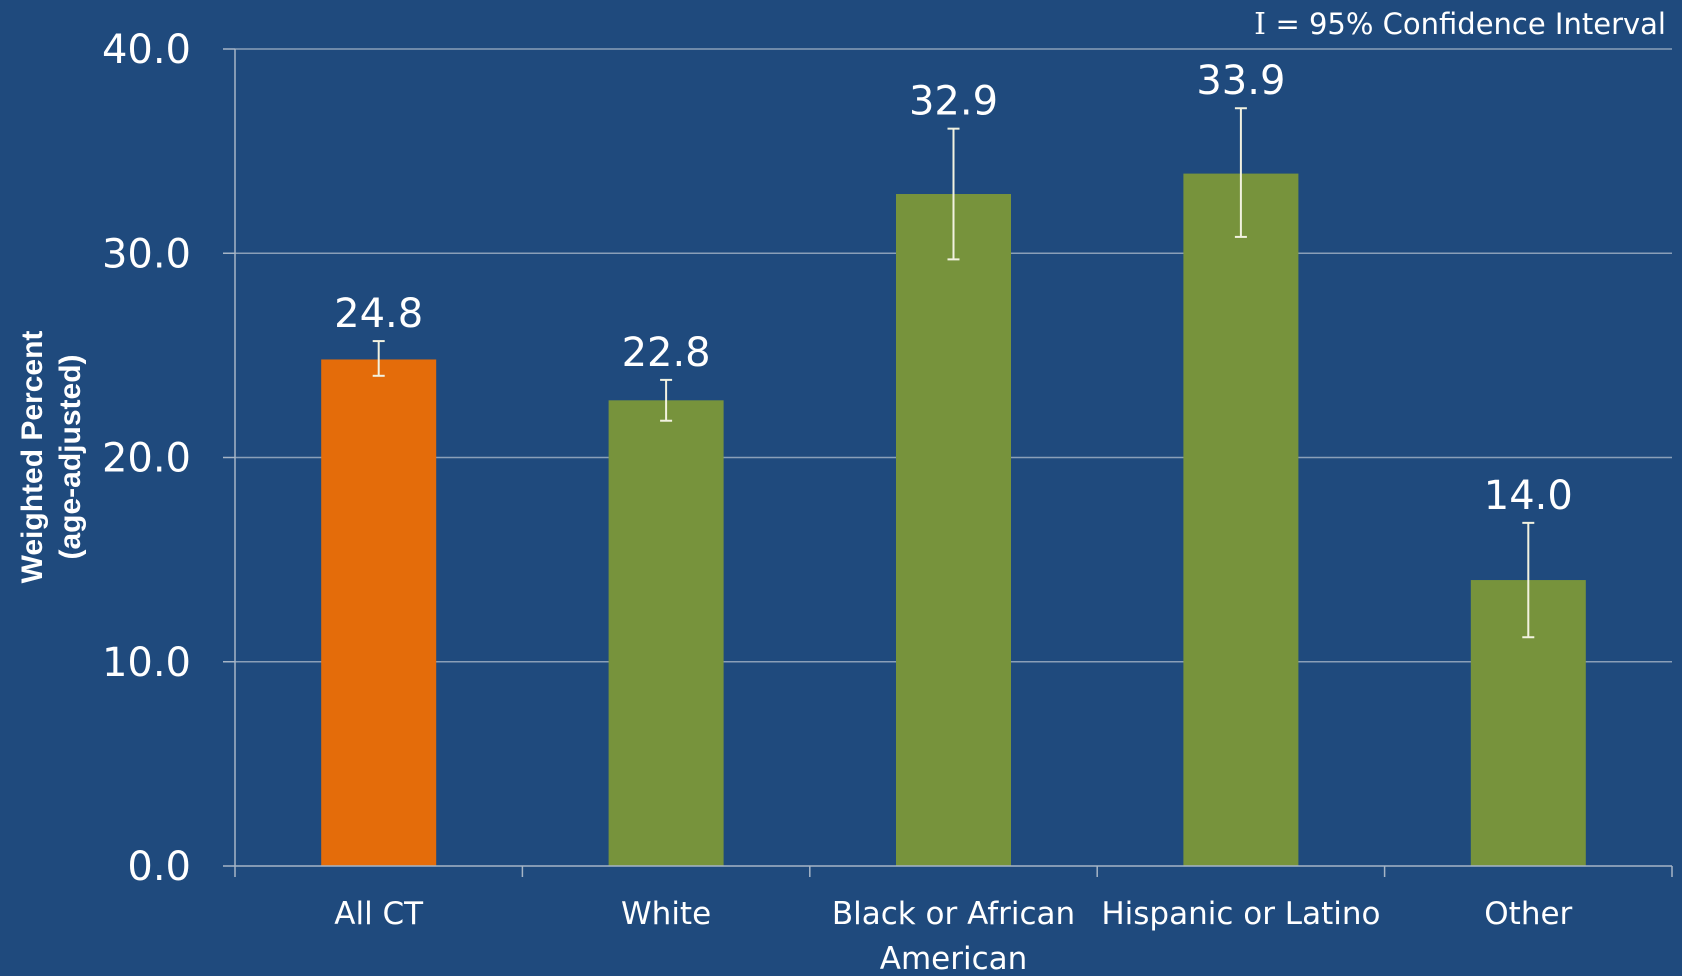 This screenshot has width=1682, height=976. I want to click on y-tick-label: 0.0, so click(159, 867).